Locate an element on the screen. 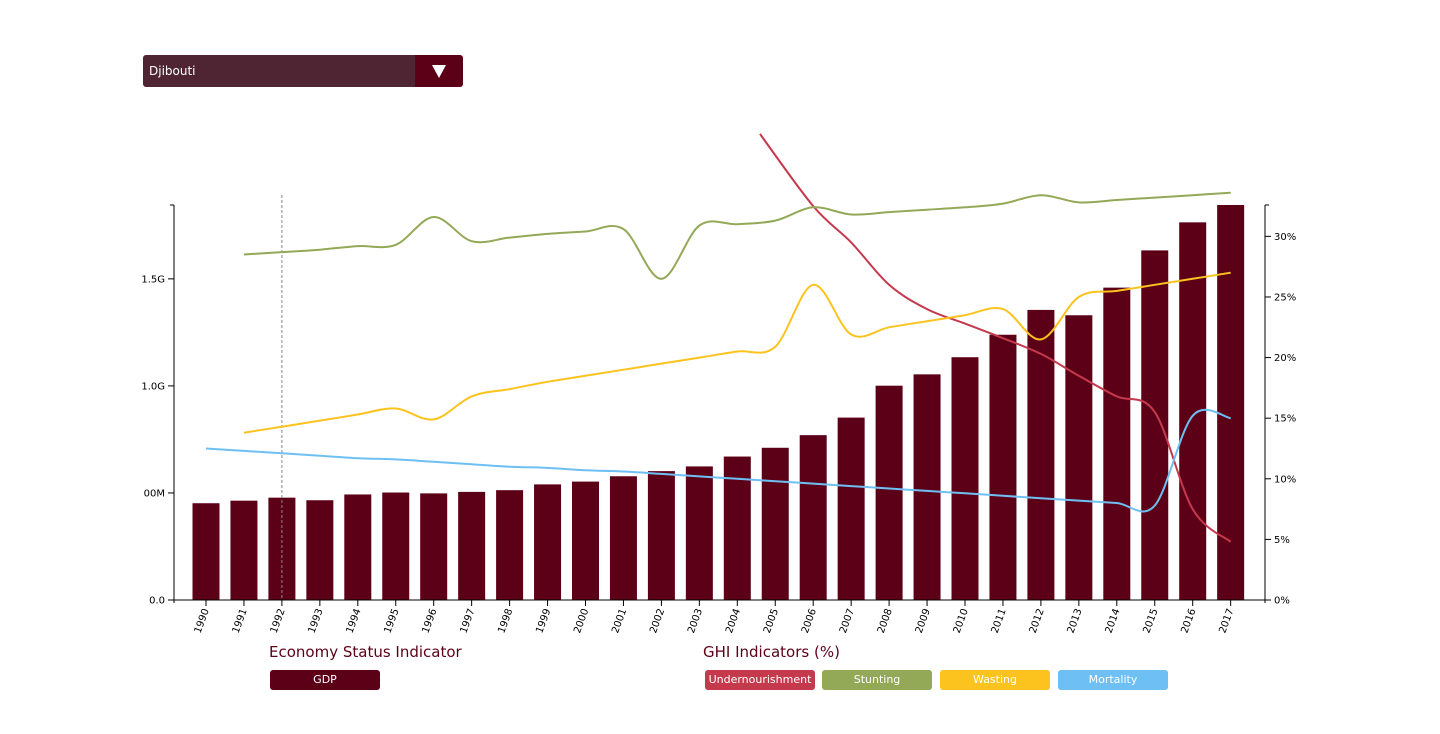 This screenshot has height=734, width=1440. legend-stunting-button: Stunting is located at coordinates (877, 680).